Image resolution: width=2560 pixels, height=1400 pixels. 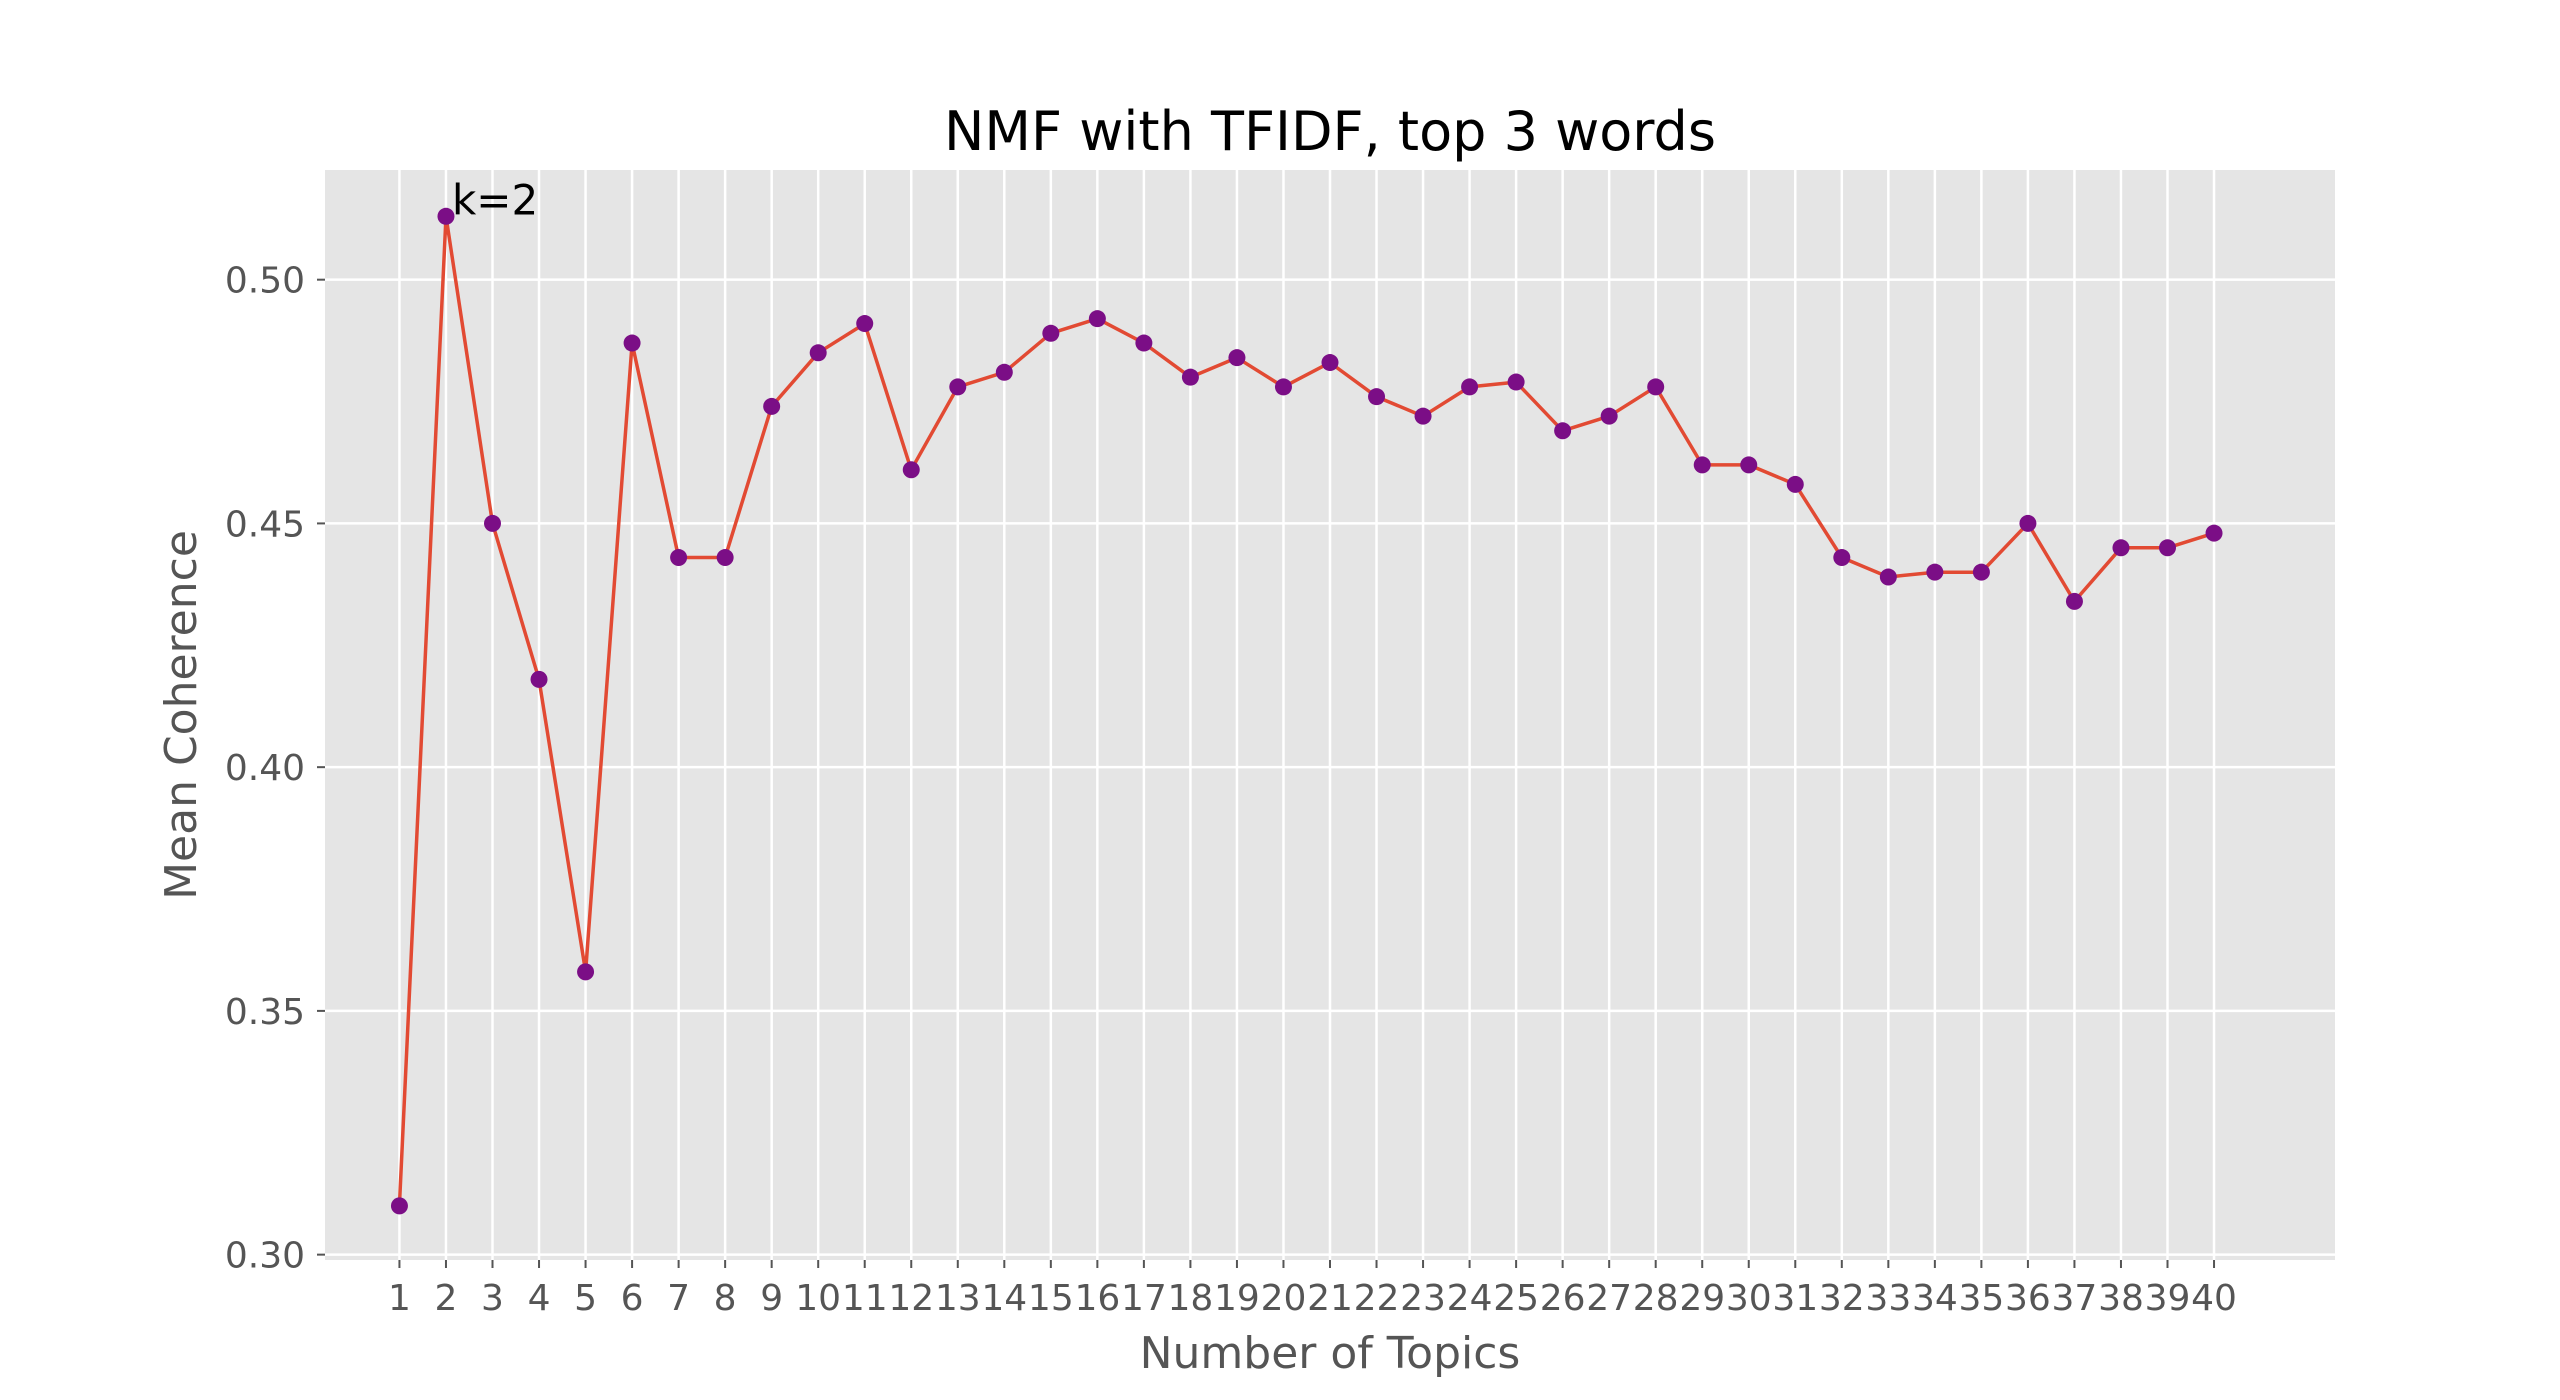 I want to click on x-tick-label: 34, so click(x=1935, y=1298).